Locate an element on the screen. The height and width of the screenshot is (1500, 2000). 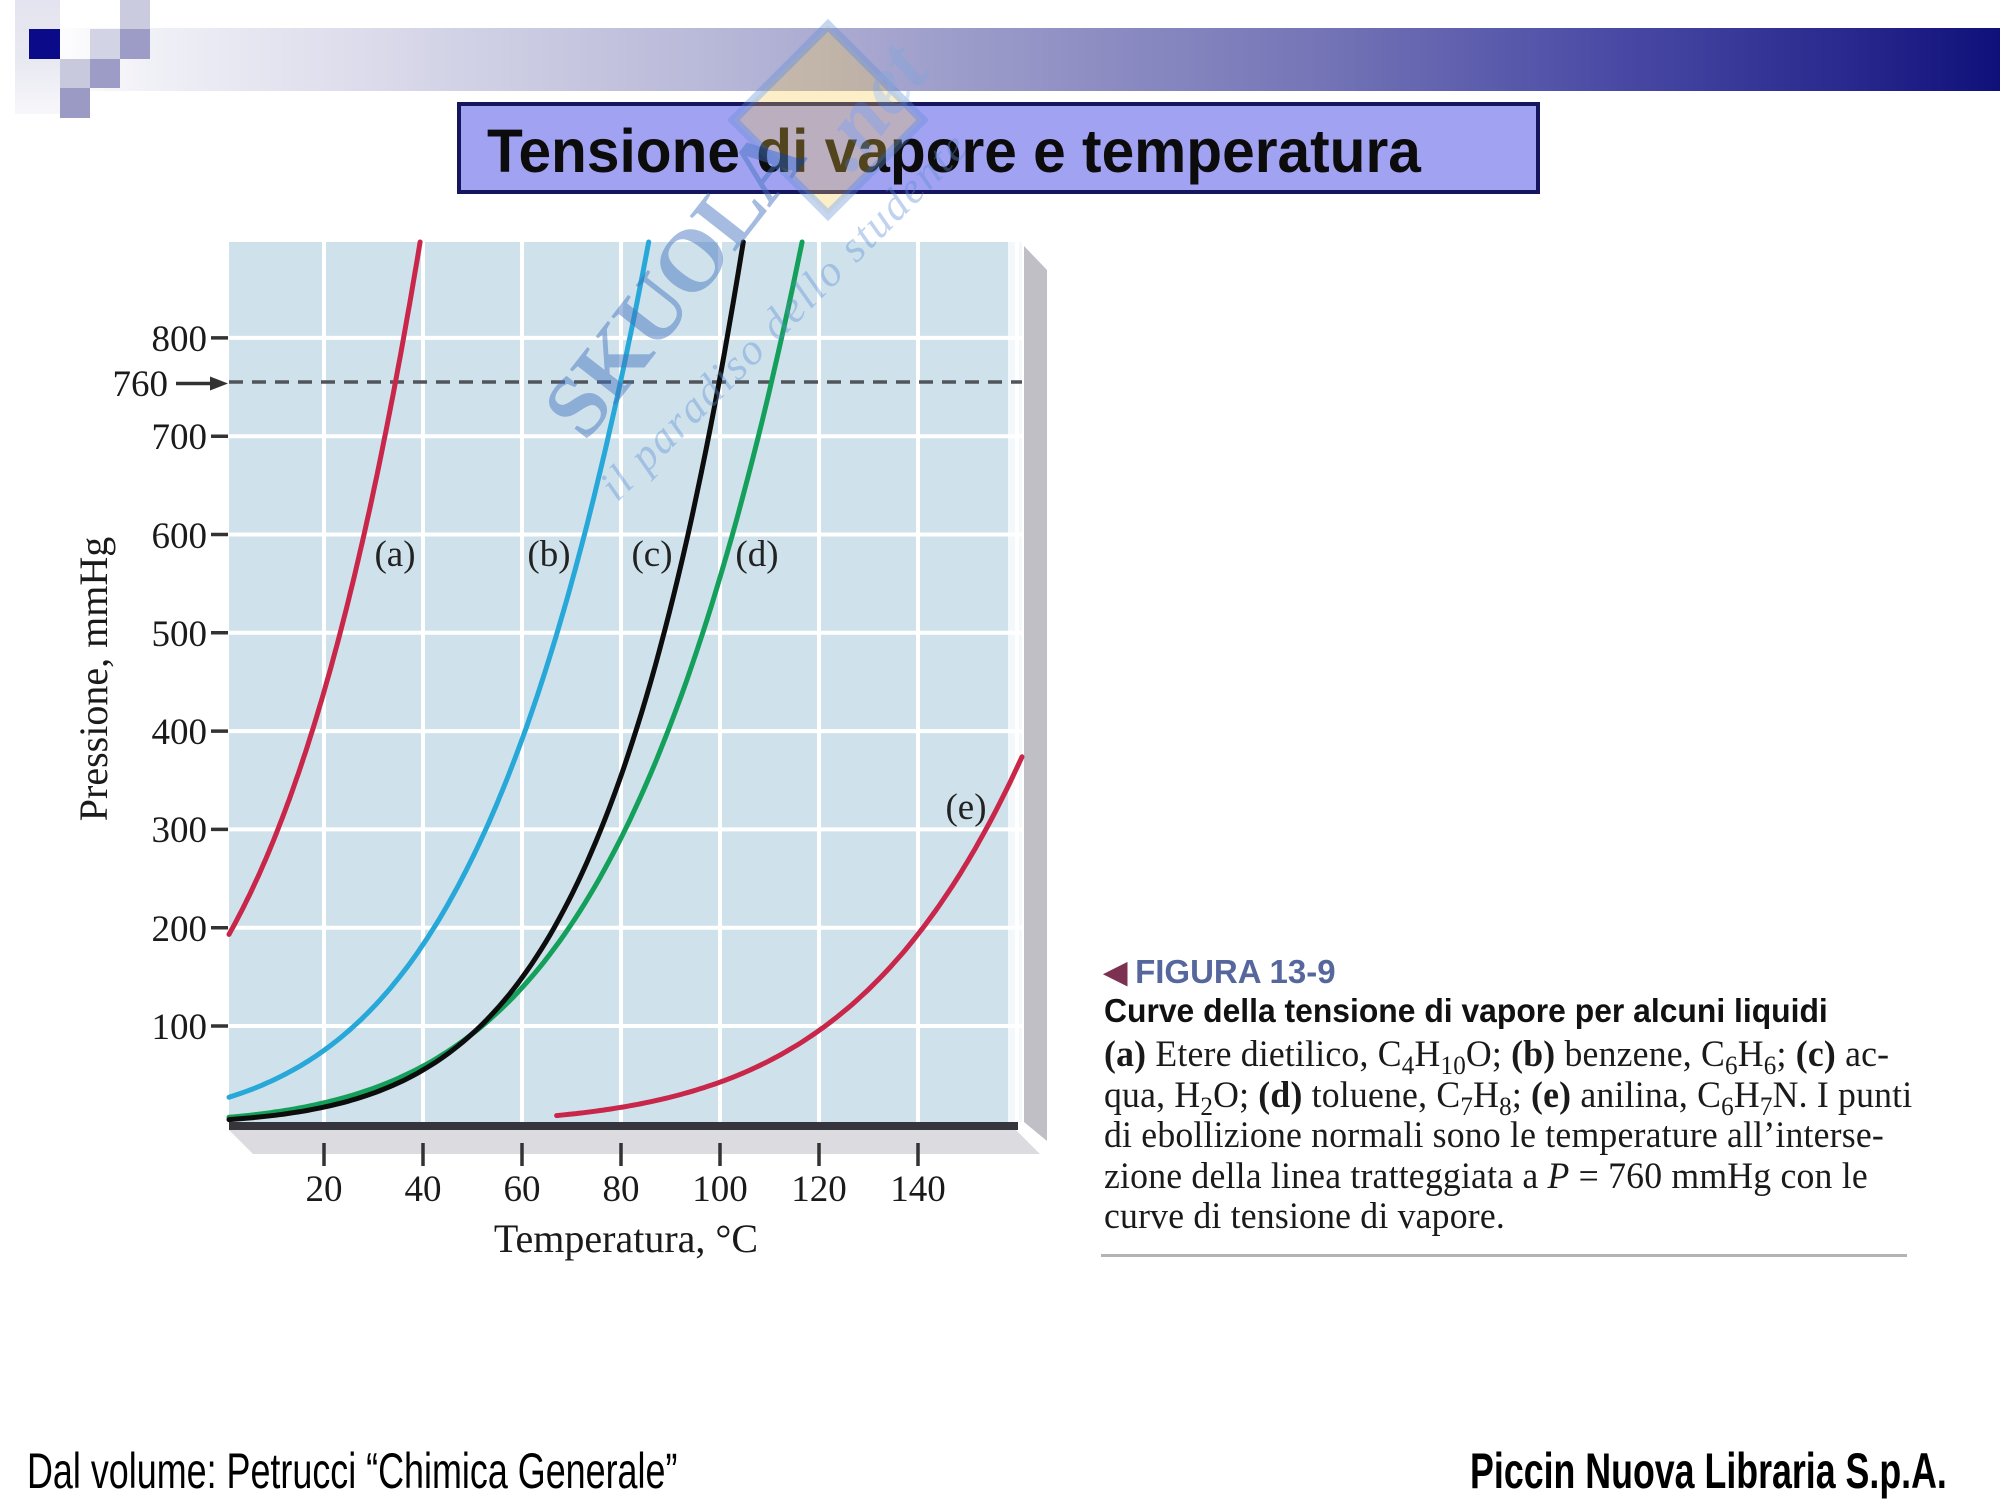
svg-text: 140 is located at coordinates (918, 1189).